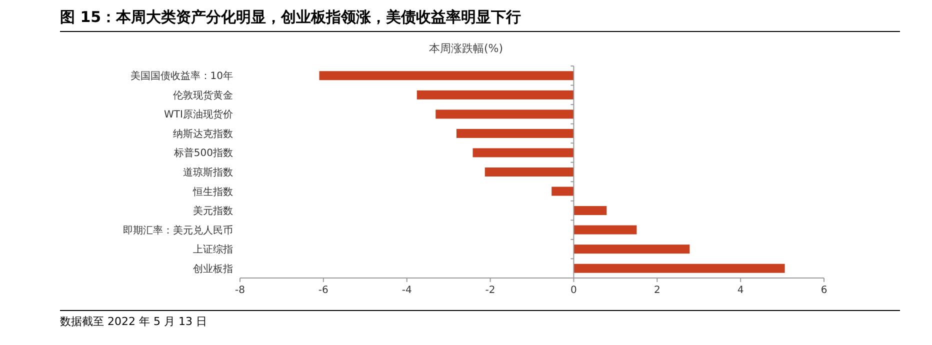 This screenshot has width=932, height=345. Describe the element at coordinates (208, 173) in the screenshot. I see `category: 道琼斯指数` at that location.